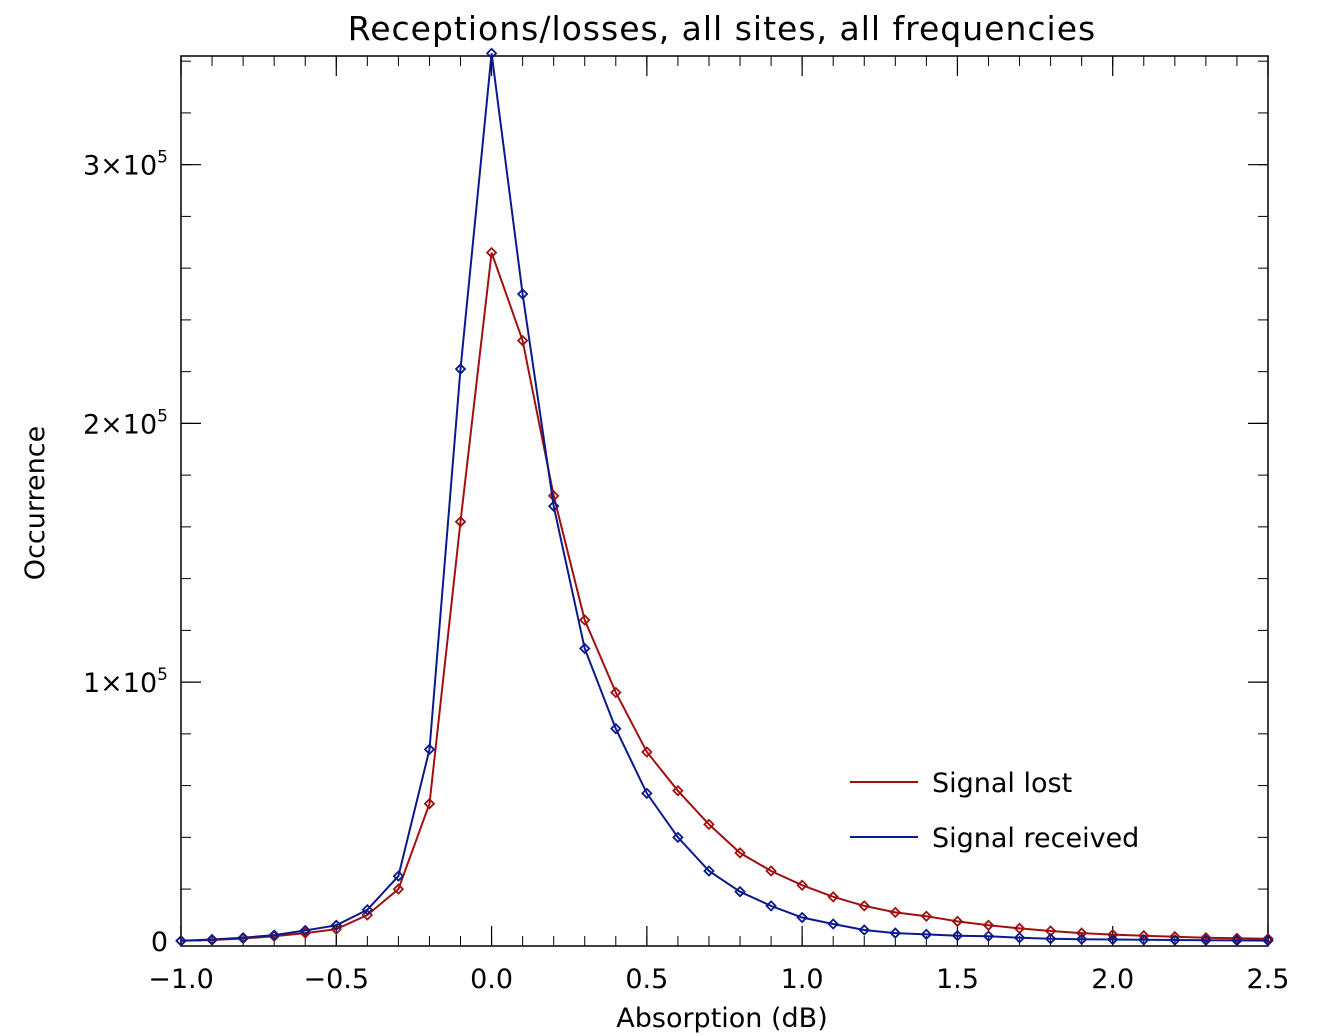  What do you see at coordinates (1112, 979) in the screenshot?
I see `x-tick-label: 2.0` at bounding box center [1112, 979].